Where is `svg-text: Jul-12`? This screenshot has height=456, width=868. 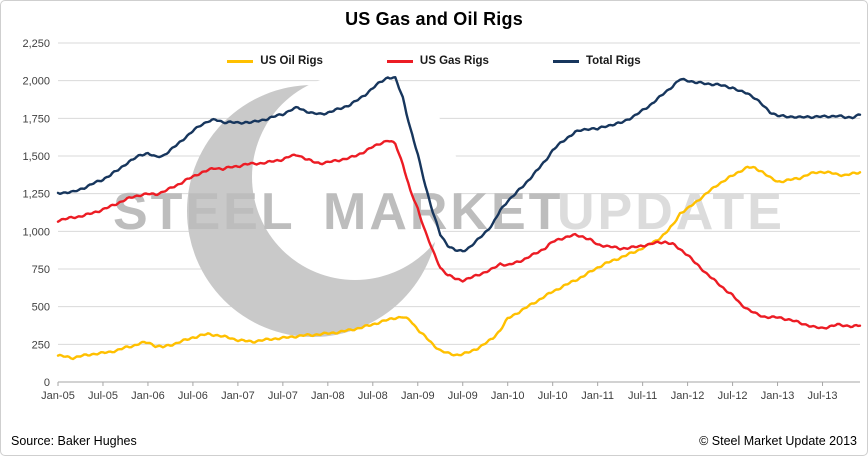
svg-text: Jul-12 is located at coordinates (733, 396).